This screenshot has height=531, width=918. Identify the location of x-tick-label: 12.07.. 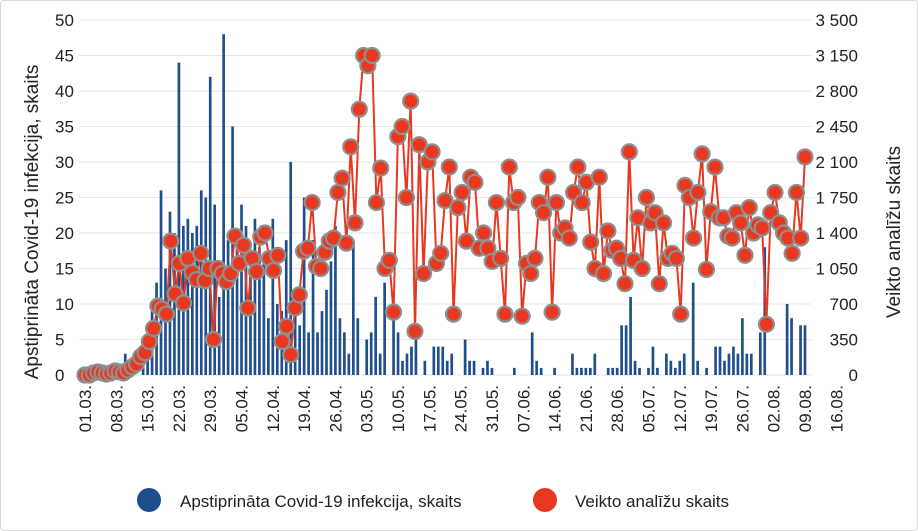
(680, 408).